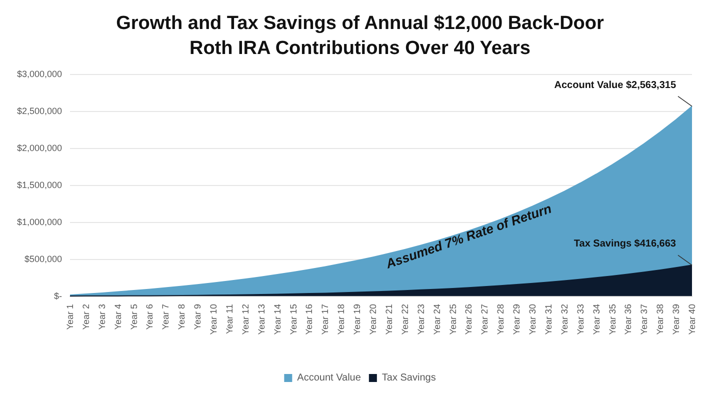 The height and width of the screenshot is (396, 720). What do you see at coordinates (660, 319) in the screenshot?
I see `x-tick-label: Year 38` at bounding box center [660, 319].